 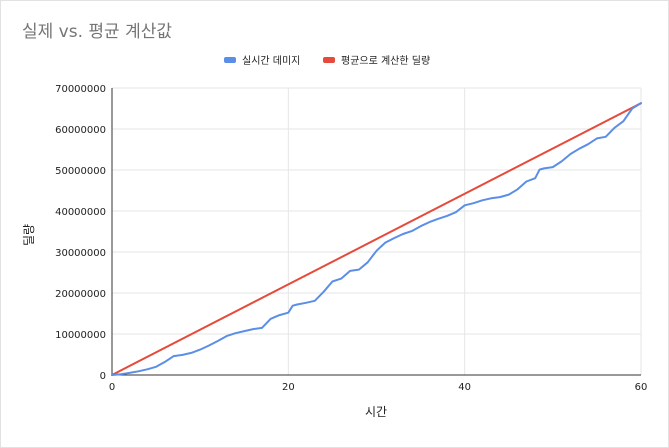 I want to click on y-tick-label: 50000000, so click(x=80, y=171).